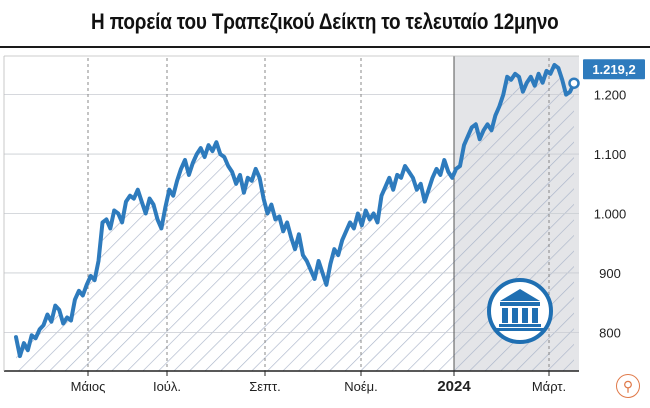 Image resolution: width=650 pixels, height=408 pixels. I want to click on last-value-badge, so click(614, 69).